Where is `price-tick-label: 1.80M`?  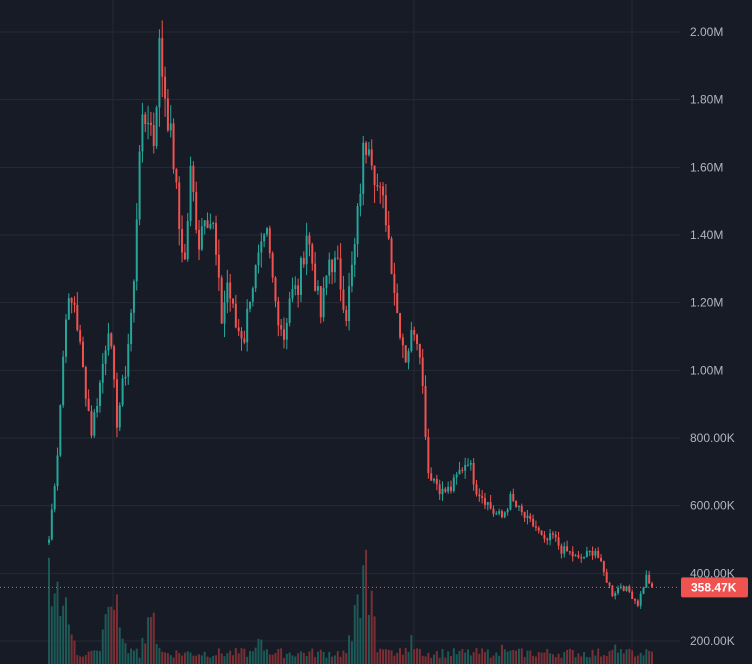
price-tick-label: 1.80M is located at coordinates (706, 100).